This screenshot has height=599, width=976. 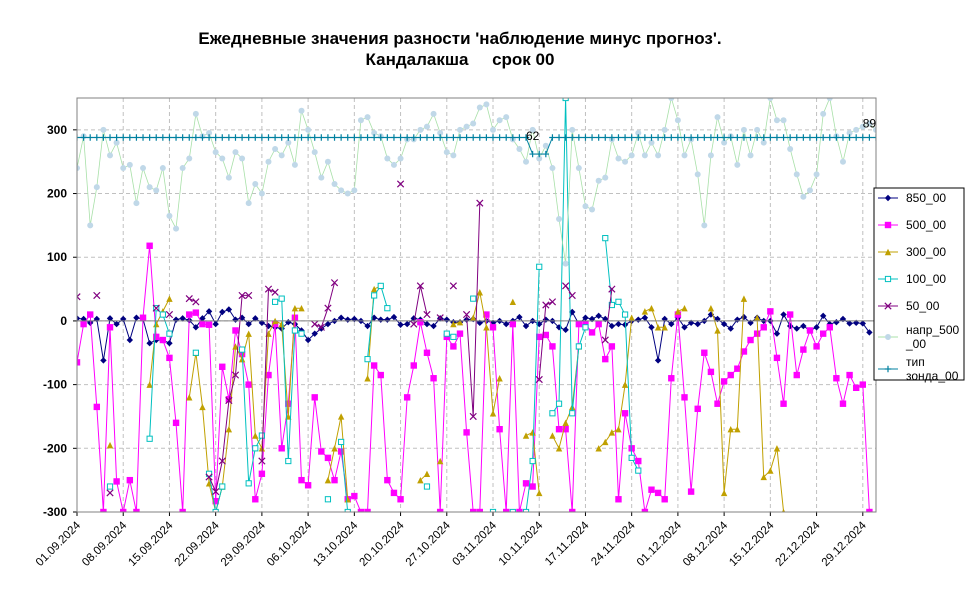 What do you see at coordinates (845, 544) in the screenshot?
I see `x-tick-label: 29.12.2024` at bounding box center [845, 544].